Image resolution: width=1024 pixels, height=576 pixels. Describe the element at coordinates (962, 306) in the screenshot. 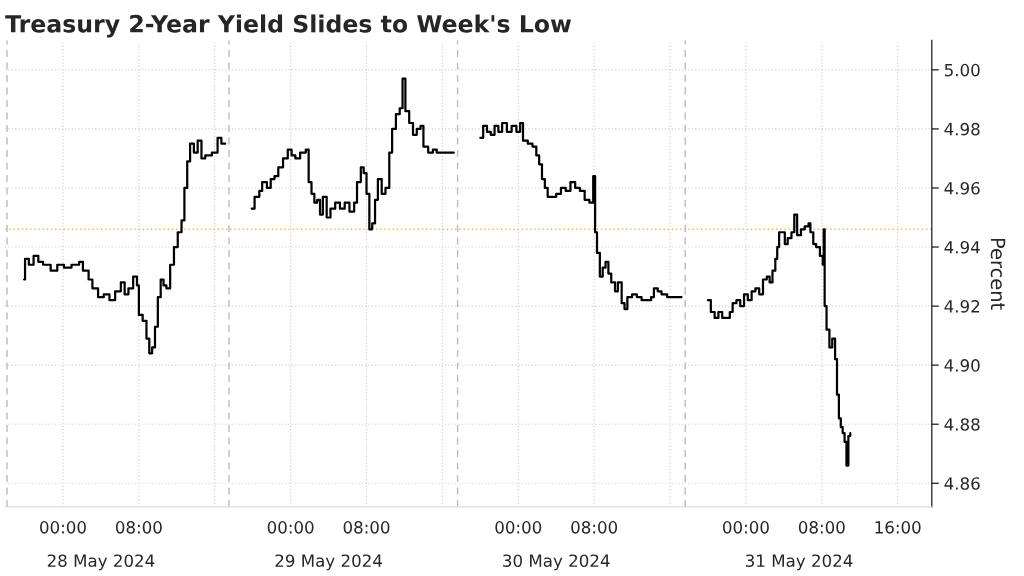

I see `y-tick-label: 4.92` at that location.